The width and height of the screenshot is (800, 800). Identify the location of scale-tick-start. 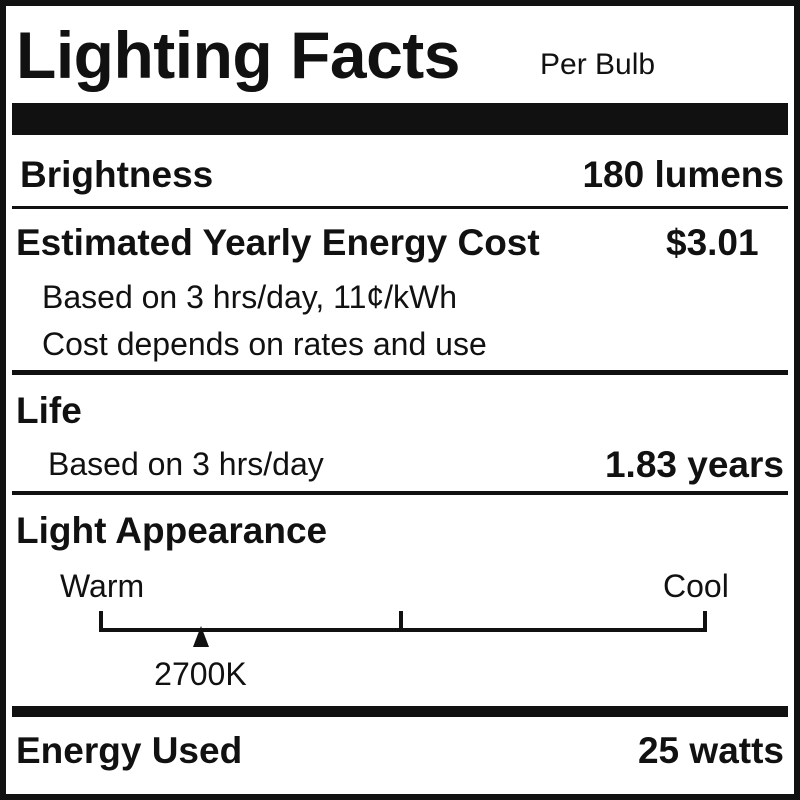
(101, 621).